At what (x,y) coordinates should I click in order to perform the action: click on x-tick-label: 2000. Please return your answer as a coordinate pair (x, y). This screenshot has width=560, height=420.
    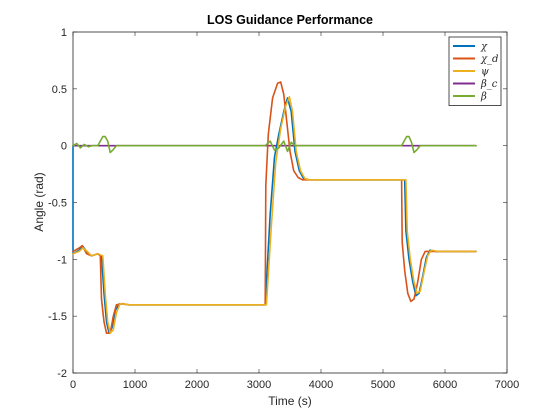
    Looking at the image, I should click on (197, 385).